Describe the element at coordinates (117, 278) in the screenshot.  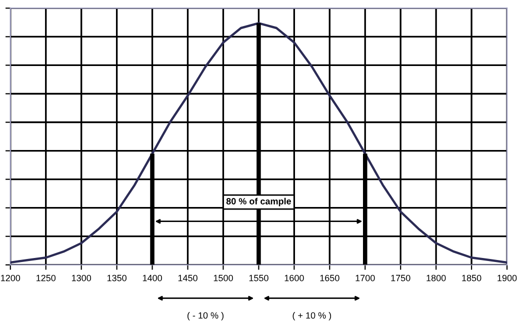
I see `x-tick-label: 1350` at that location.